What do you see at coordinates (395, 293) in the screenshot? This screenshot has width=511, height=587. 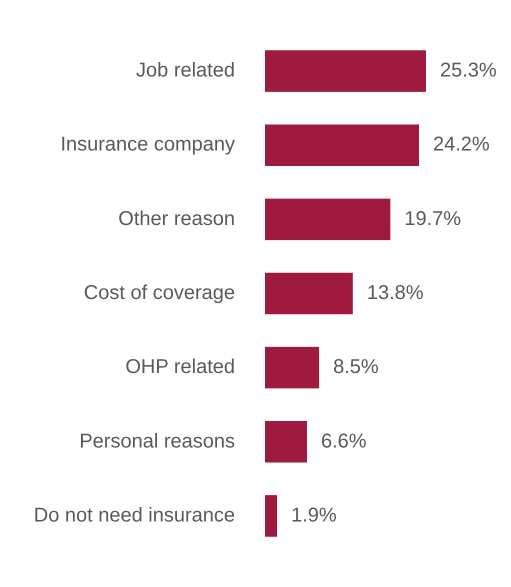 I see `data-label: 13.8%` at bounding box center [395, 293].